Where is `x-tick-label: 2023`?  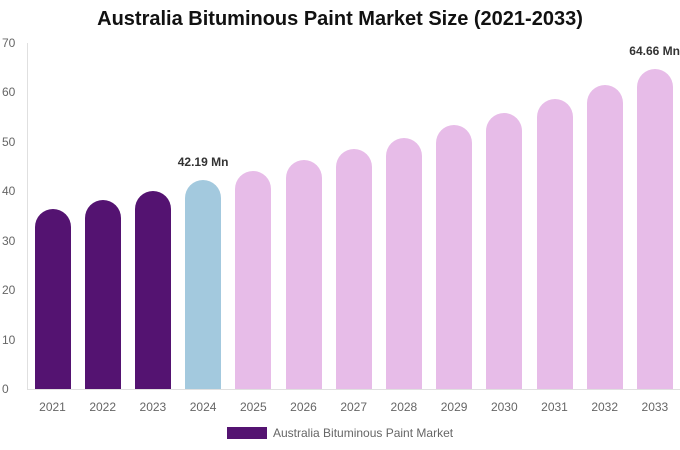
x-tick-label: 2023 is located at coordinates (153, 407).